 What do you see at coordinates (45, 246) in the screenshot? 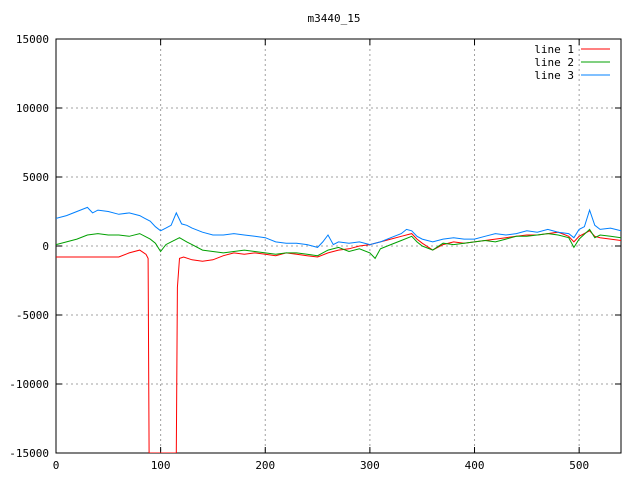
I see `y-tick-label: 0` at bounding box center [45, 246].